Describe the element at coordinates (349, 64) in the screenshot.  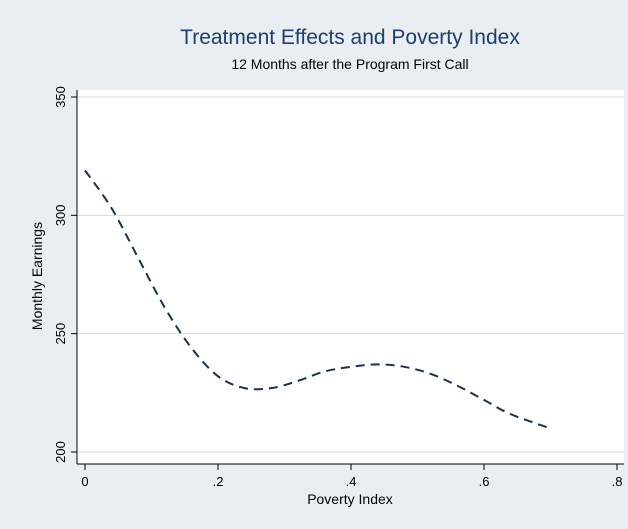
I see `chart-subtitle: 12 Months after the Program First Call` at that location.